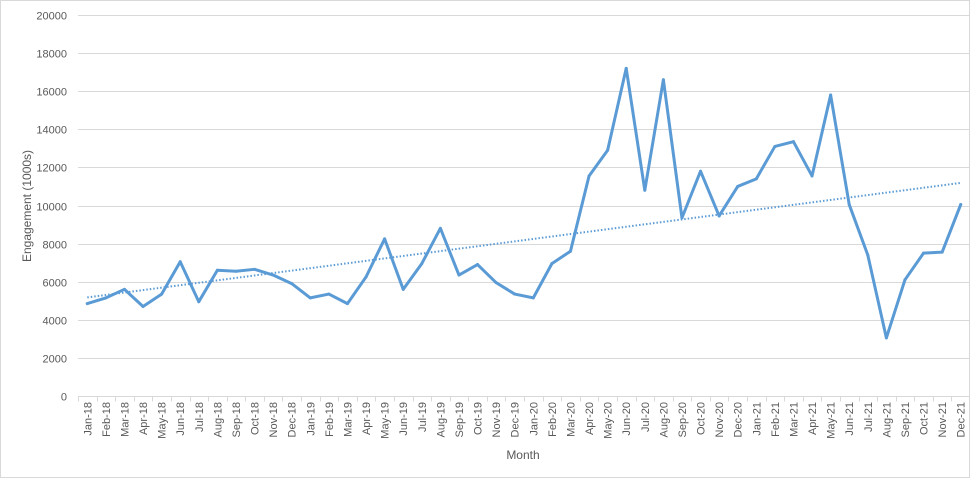 The image size is (970, 479). I want to click on x-tick-label: Nov-19, so click(497, 419).